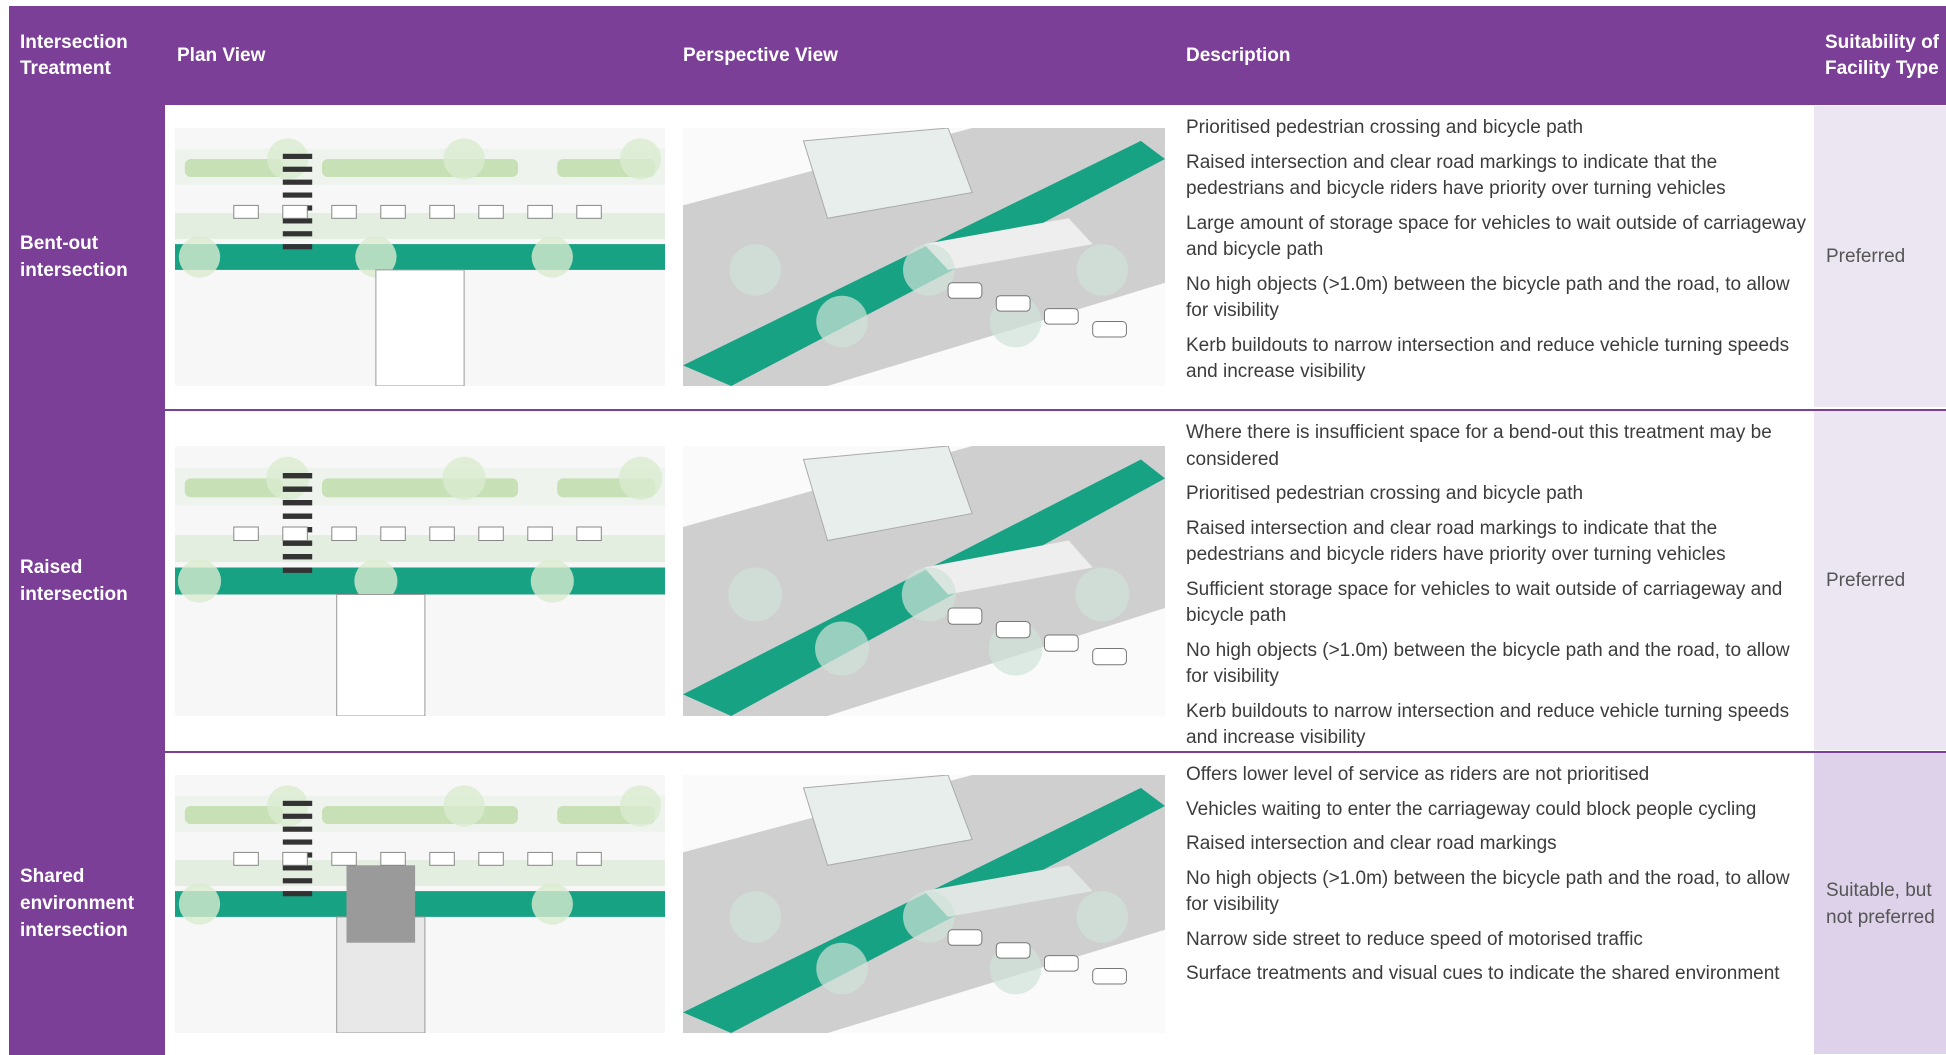  What do you see at coordinates (90, 55) in the screenshot?
I see `column-header: Intersection Treatment` at bounding box center [90, 55].